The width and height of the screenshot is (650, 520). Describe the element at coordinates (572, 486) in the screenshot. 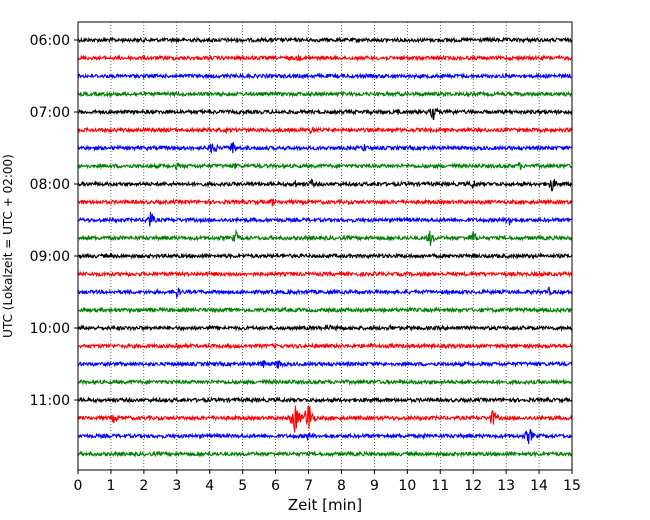

I see `x-tick-label-15: 15` at that location.